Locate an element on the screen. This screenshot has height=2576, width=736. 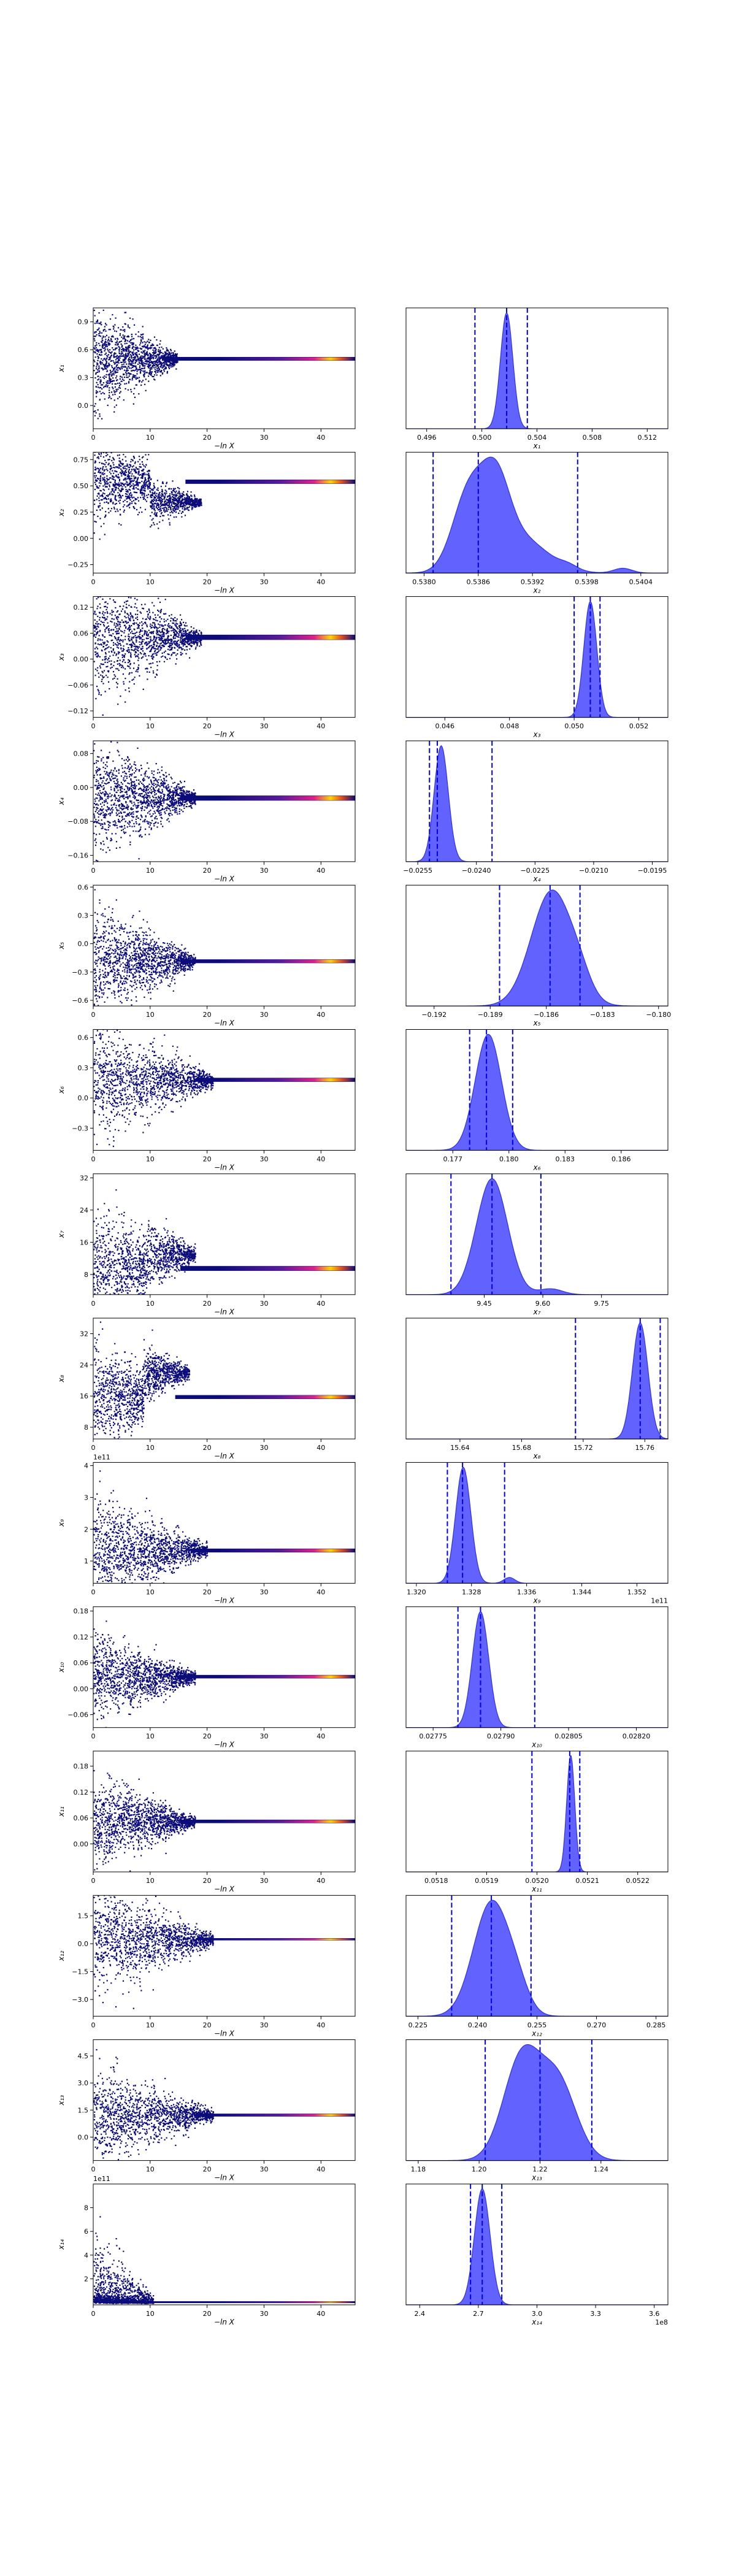
posterior-panel-2: 0.5380 0.5386 0.5392 0.5398 0.5404 x₂ is located at coordinates (537, 522).